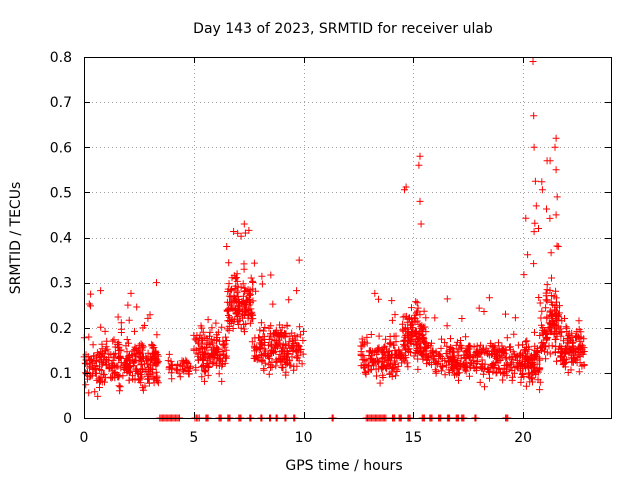 Image resolution: width=640 pixels, height=480 pixels. I want to click on x-tick-label: 10, so click(304, 438).